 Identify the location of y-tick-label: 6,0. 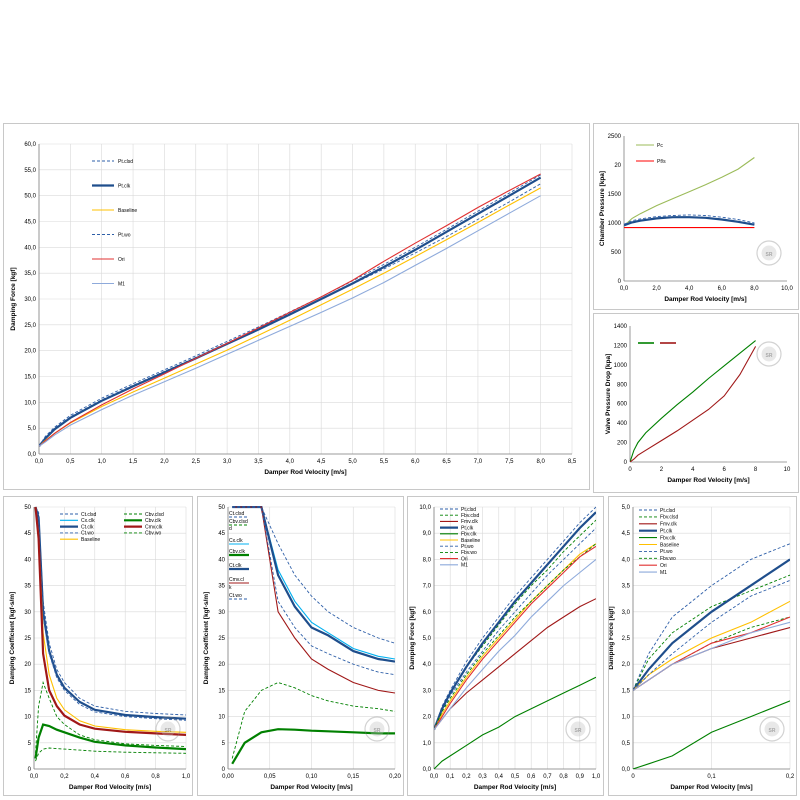
(427, 613).